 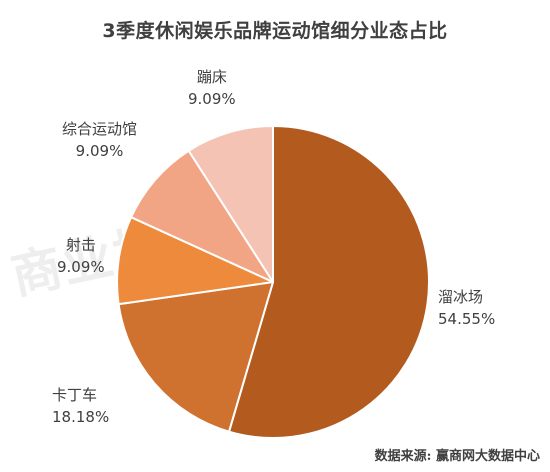 I want to click on pie-slice-trampoline, so click(x=230, y=204).